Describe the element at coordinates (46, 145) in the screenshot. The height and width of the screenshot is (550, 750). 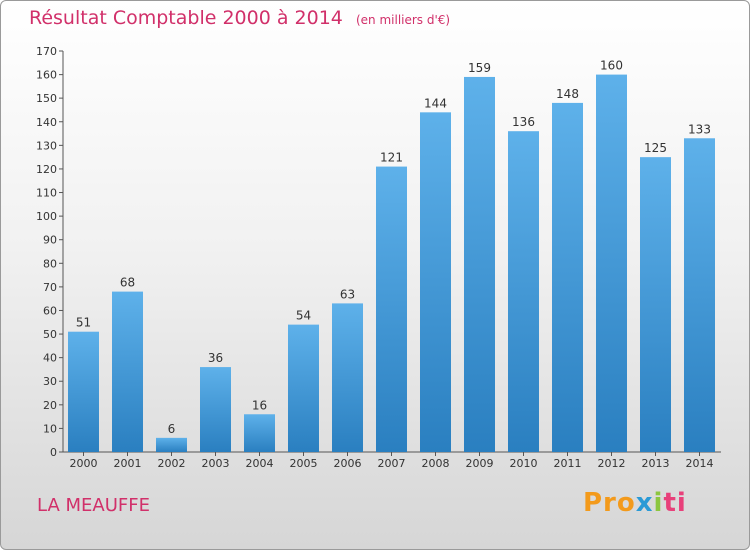
I see `y-tick-label: 130` at that location.